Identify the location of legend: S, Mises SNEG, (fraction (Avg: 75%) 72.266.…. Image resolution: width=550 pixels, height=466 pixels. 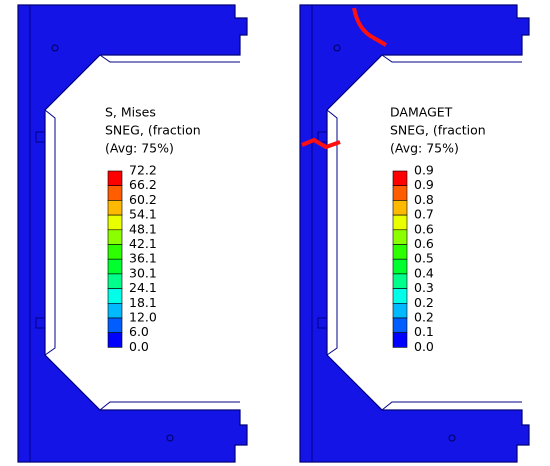
(153, 229).